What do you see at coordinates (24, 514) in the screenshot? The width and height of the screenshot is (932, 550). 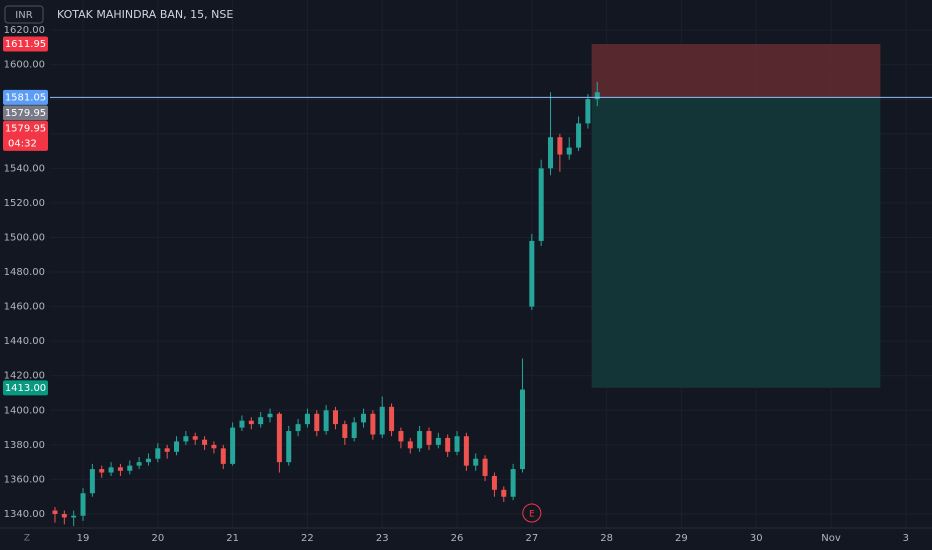 I see `y-tick-label: 1340.00` at bounding box center [24, 514].